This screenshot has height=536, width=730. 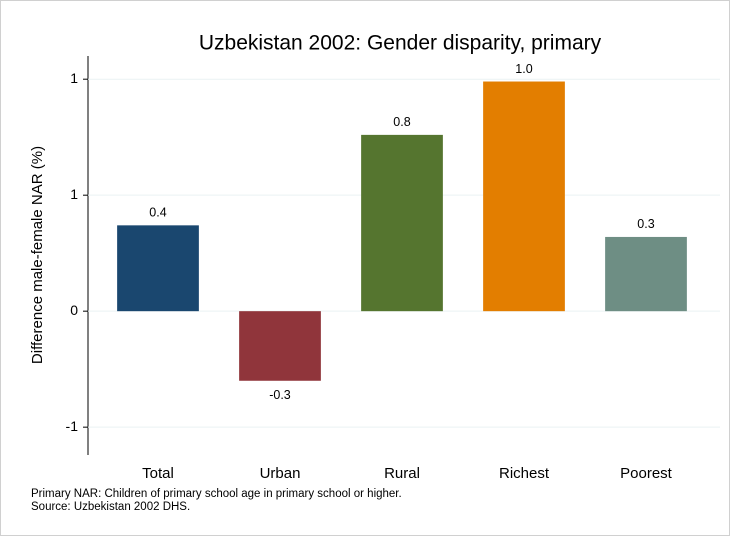 I want to click on data-label: 1.0, so click(x=523, y=69).